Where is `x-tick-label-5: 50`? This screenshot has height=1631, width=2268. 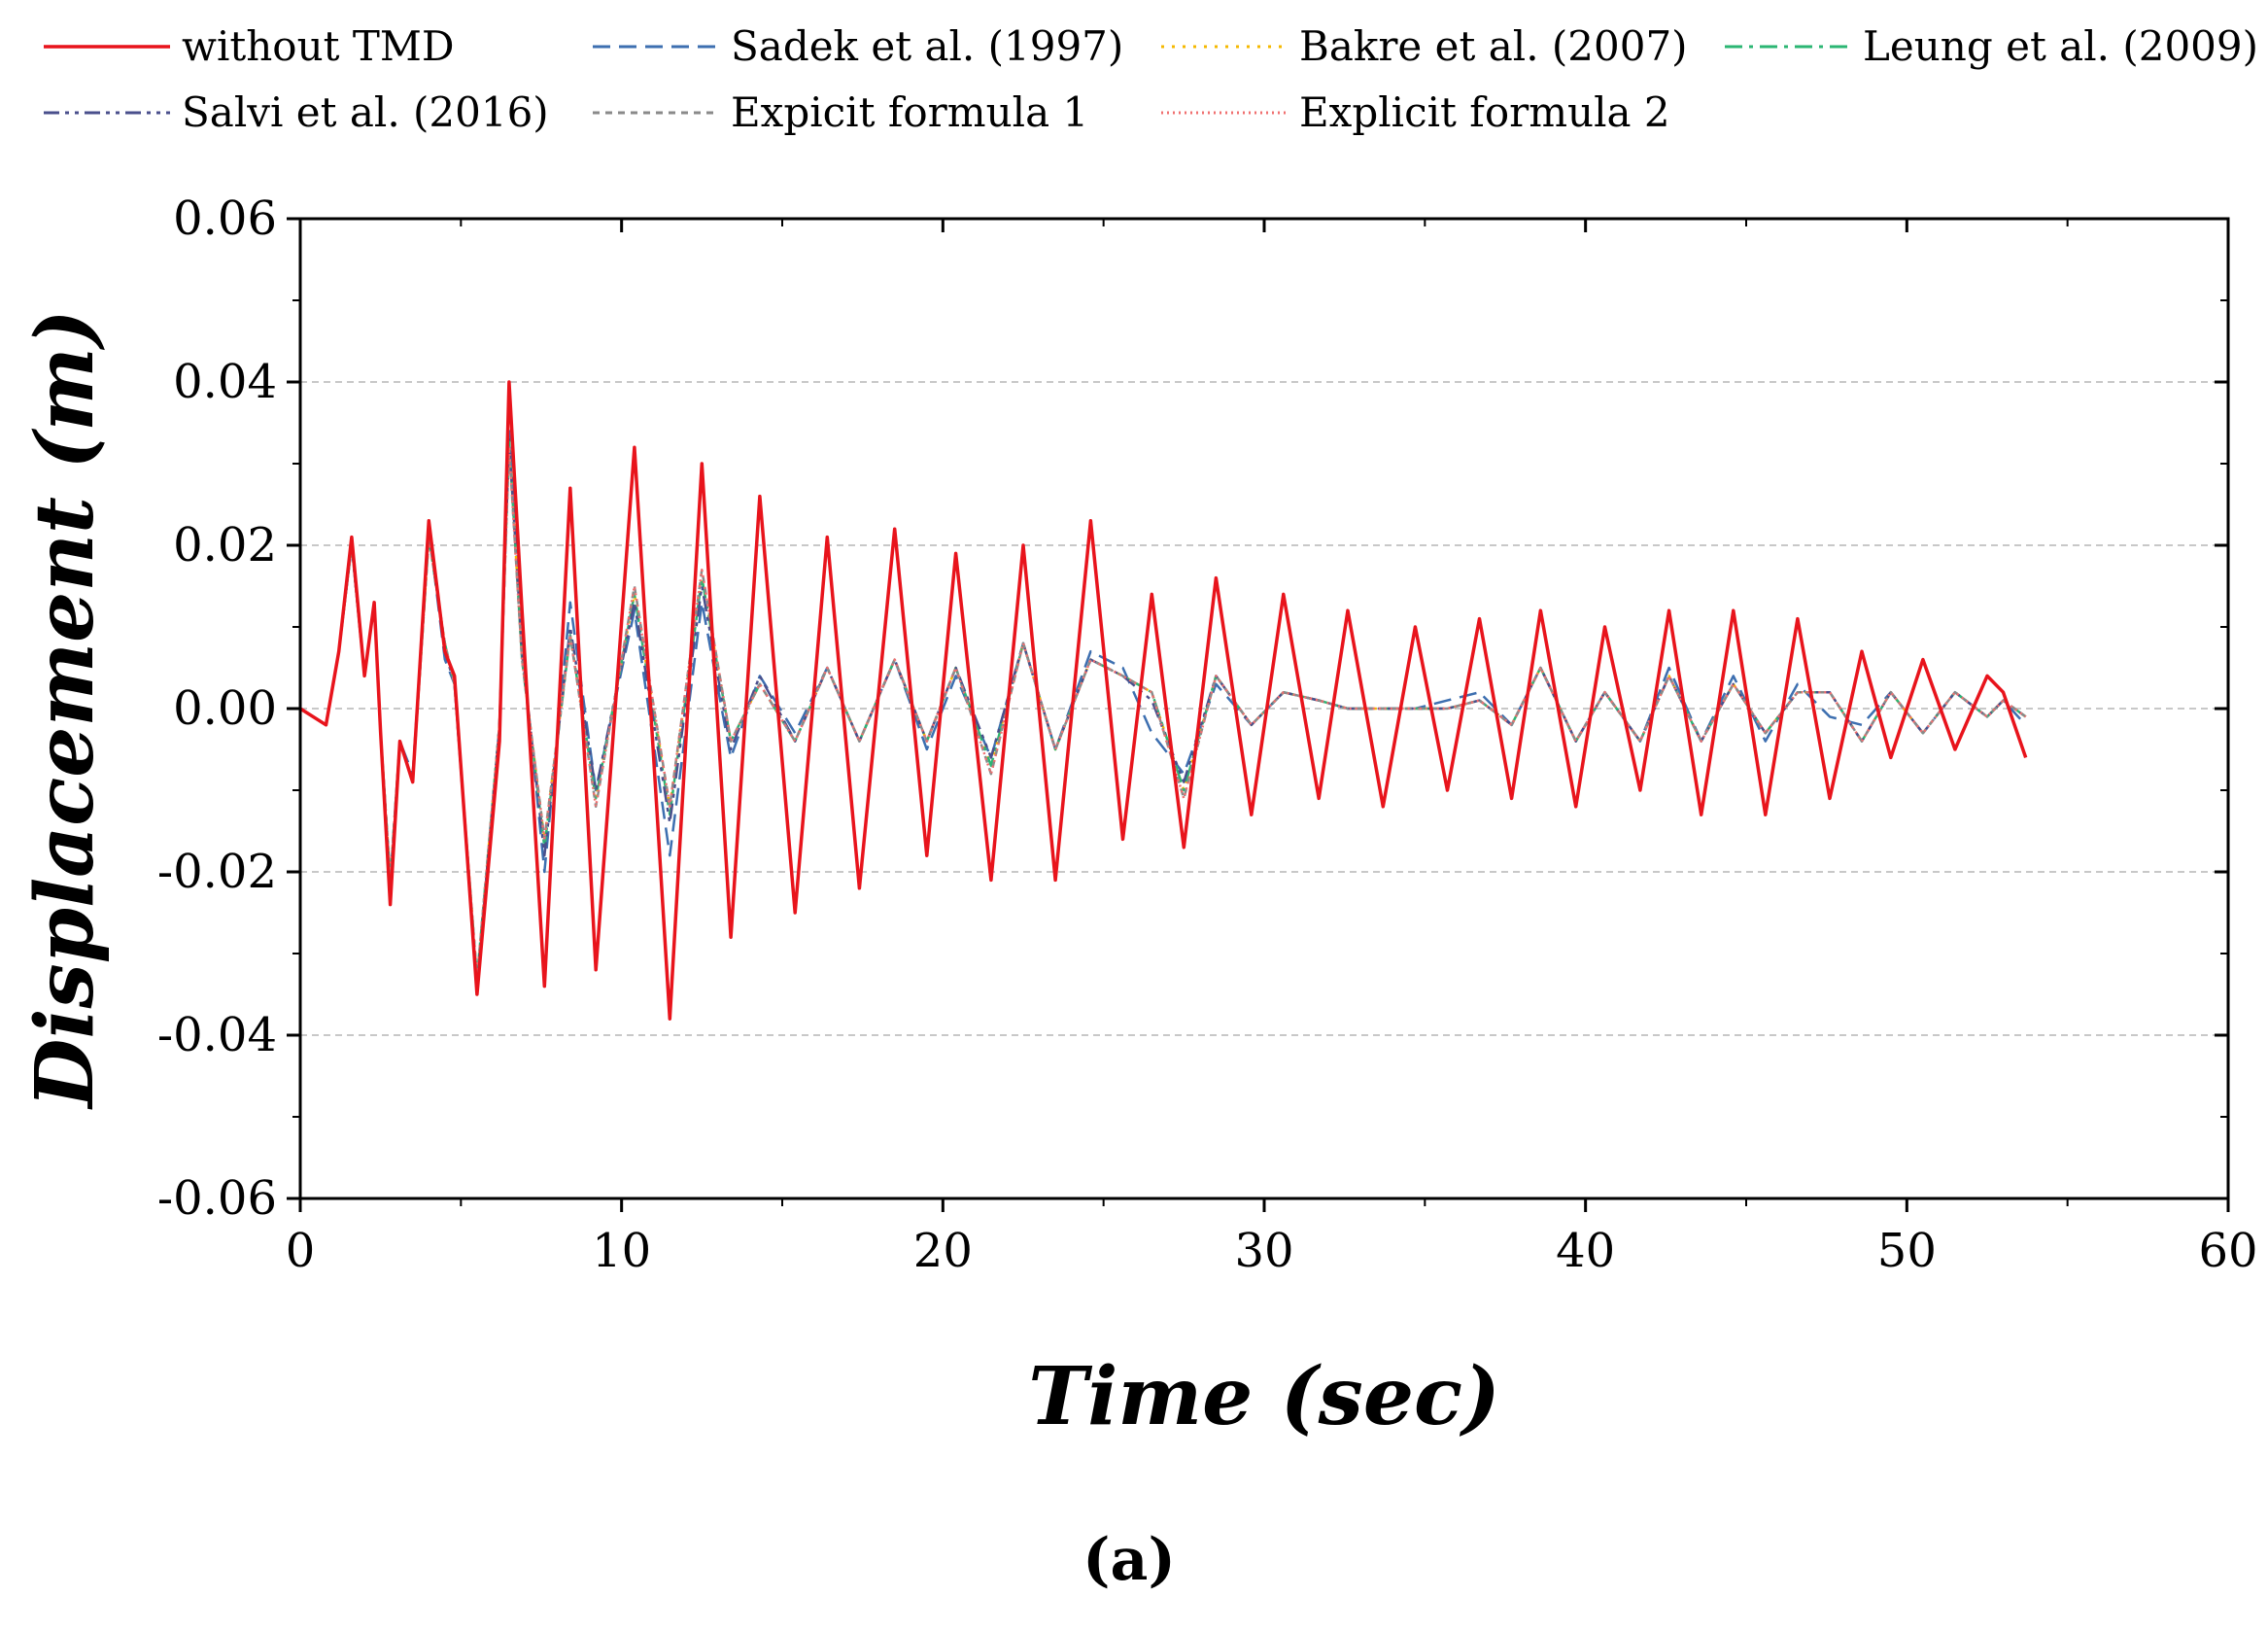 x-tick-label-5: 50 is located at coordinates (1907, 1251).